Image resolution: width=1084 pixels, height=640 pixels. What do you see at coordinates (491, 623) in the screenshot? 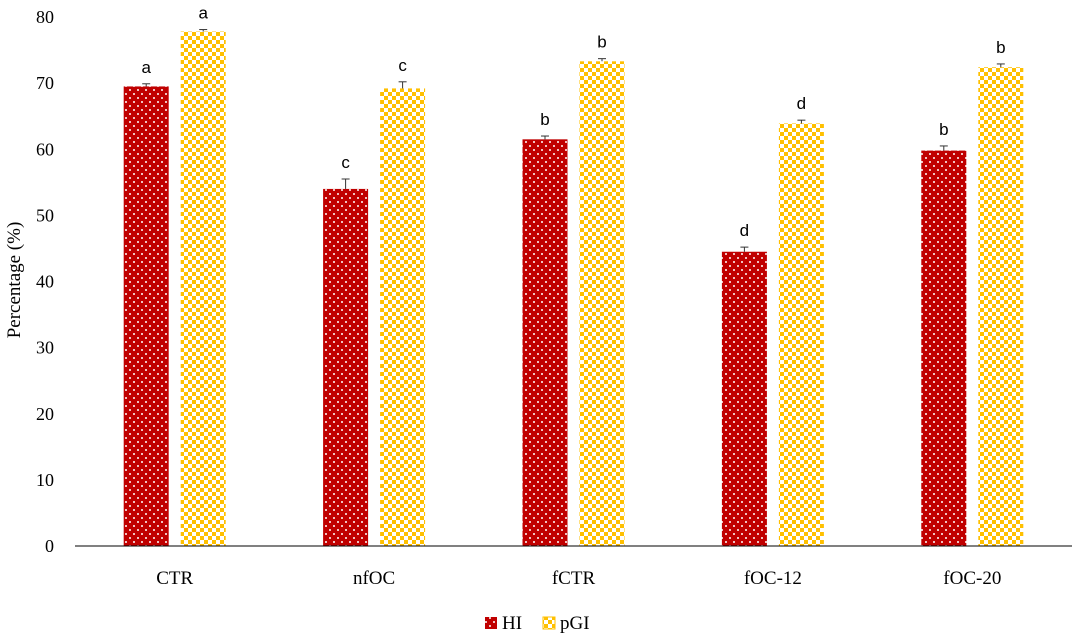
I see `legend-swatch-hi` at bounding box center [491, 623].